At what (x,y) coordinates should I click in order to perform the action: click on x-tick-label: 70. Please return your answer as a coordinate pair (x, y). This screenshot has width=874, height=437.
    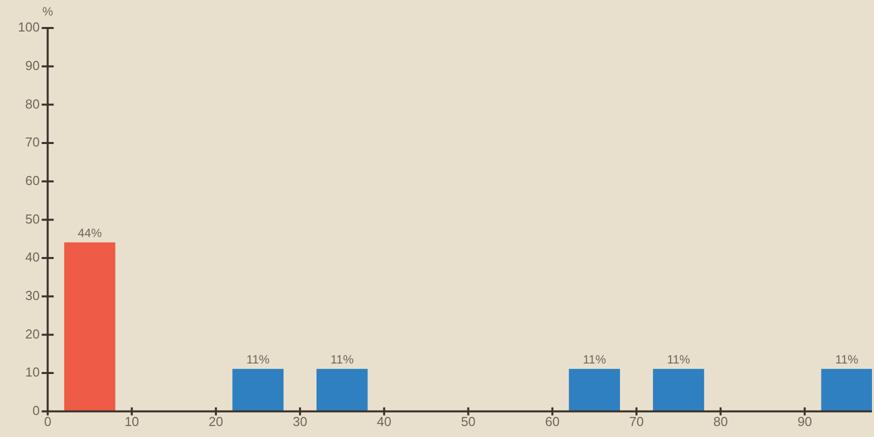
    Looking at the image, I should click on (636, 421).